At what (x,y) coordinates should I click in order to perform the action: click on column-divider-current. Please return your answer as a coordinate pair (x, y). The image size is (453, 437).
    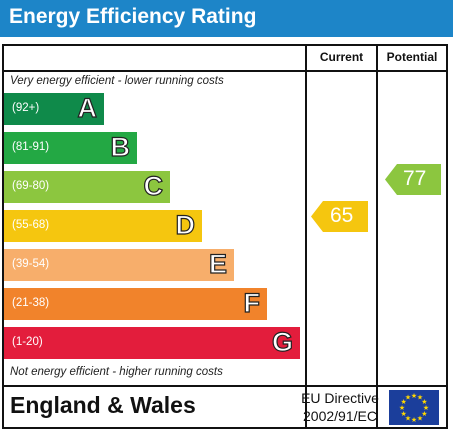
    Looking at the image, I should click on (306, 236).